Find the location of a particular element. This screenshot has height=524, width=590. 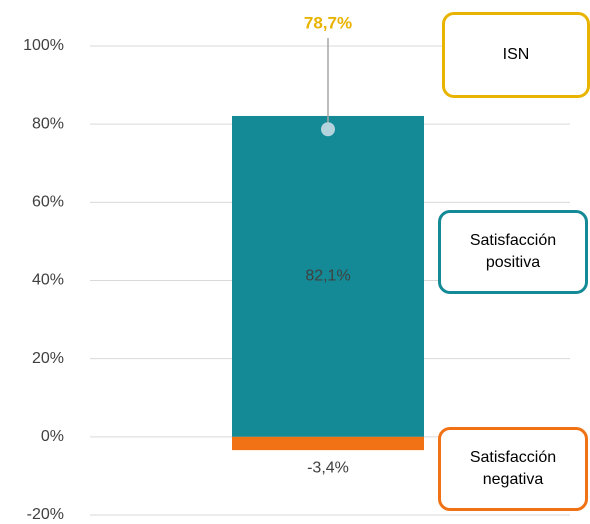

y-tick-label: 0% is located at coordinates (52, 436).